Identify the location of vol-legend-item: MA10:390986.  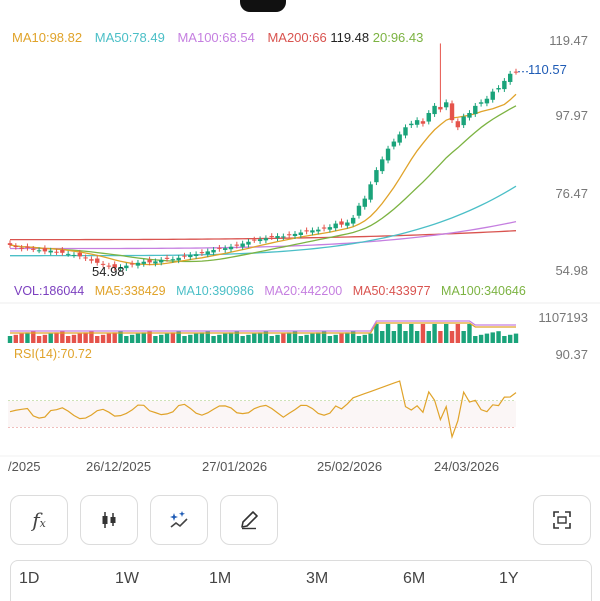
(215, 291).